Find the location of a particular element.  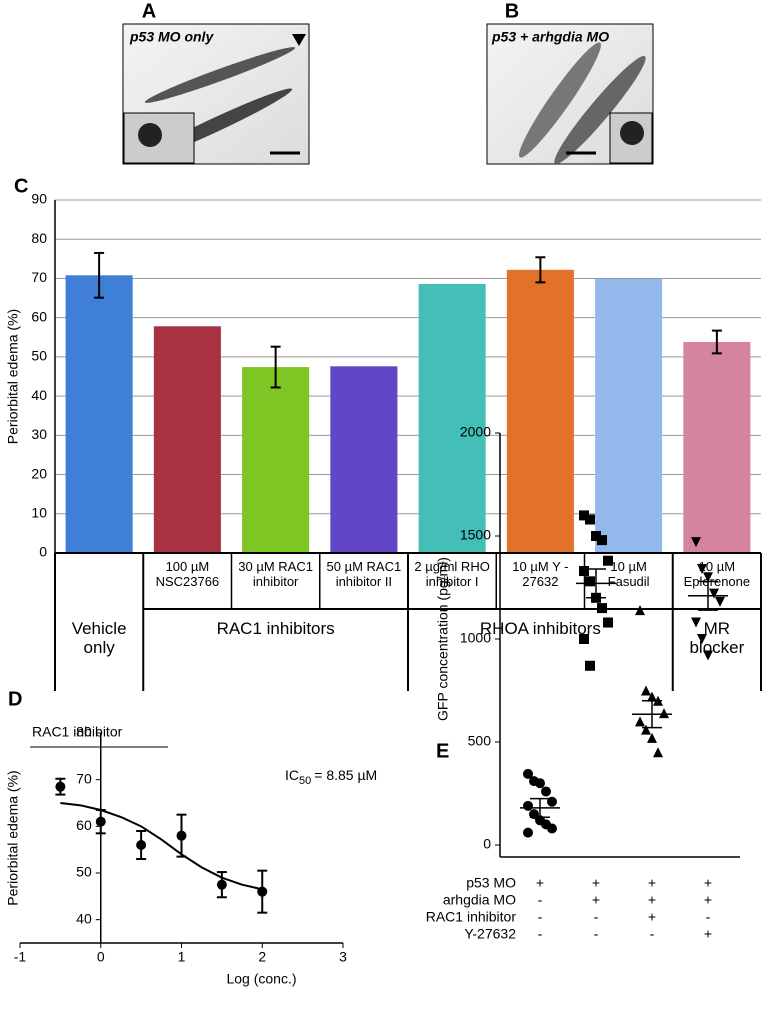

x-tick-label: -1 is located at coordinates (20, 957).